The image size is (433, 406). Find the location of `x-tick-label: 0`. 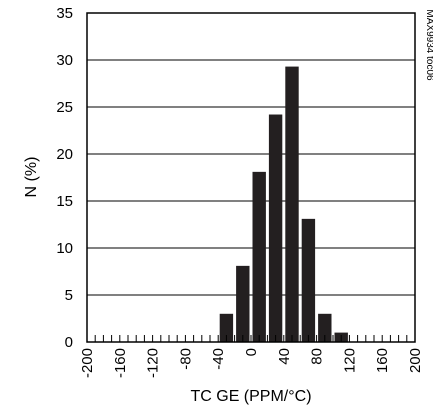

x-tick-label: 0 is located at coordinates (251, 352).